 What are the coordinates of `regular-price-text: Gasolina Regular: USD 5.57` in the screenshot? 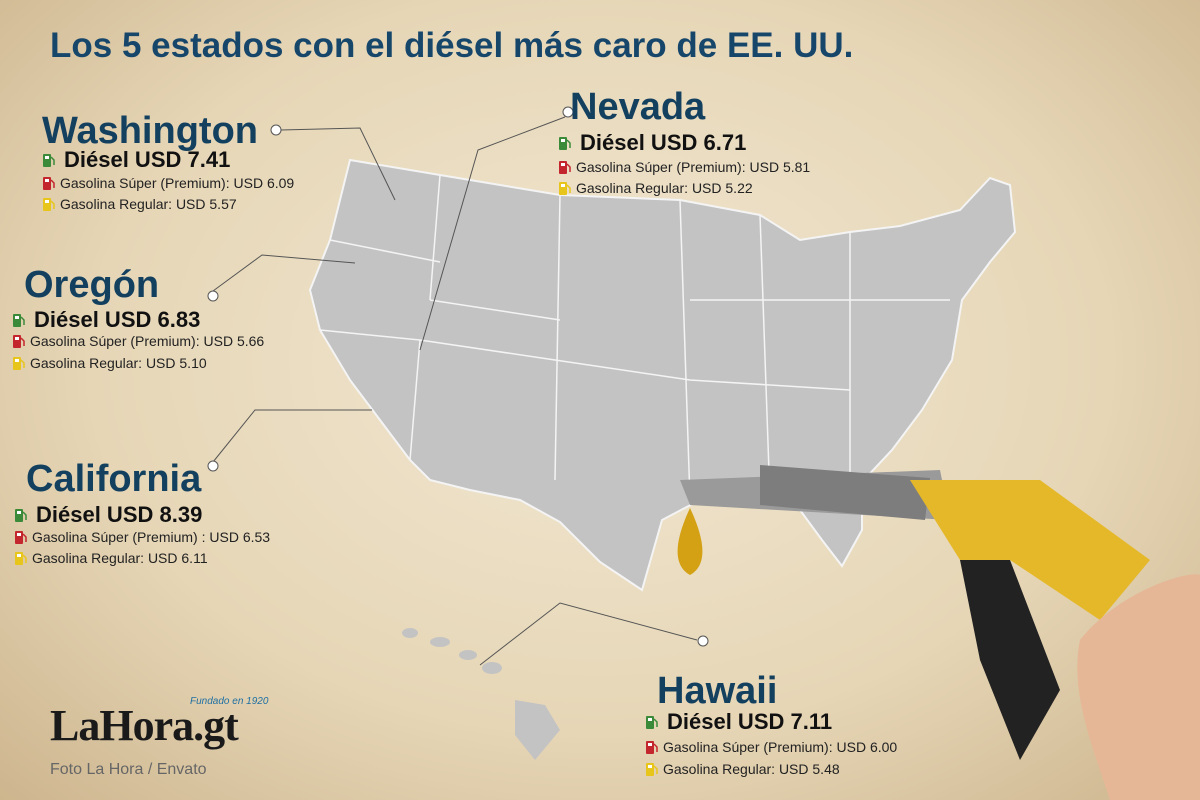 It's located at (148, 204).